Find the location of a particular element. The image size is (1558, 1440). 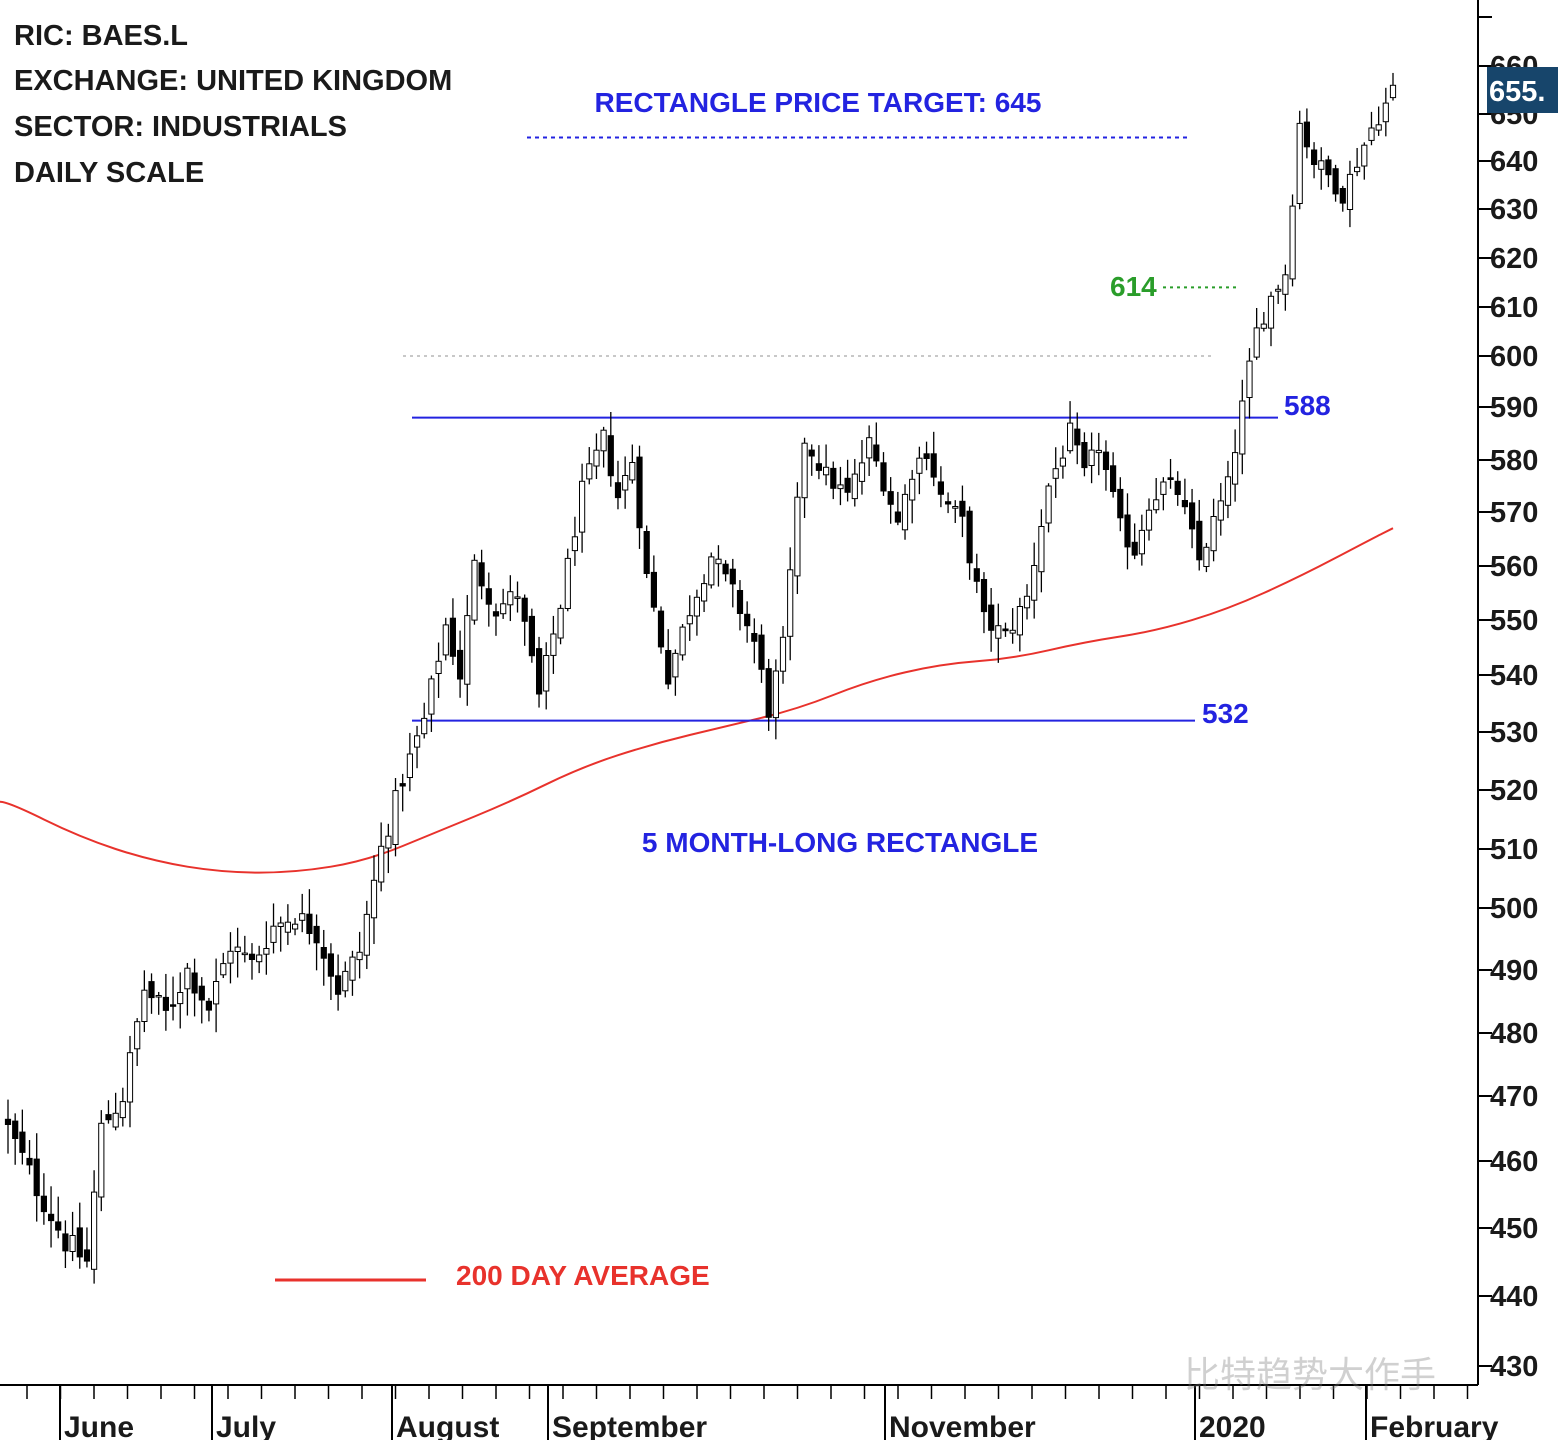

x-tick-label: July is located at coordinates (246, 1425).